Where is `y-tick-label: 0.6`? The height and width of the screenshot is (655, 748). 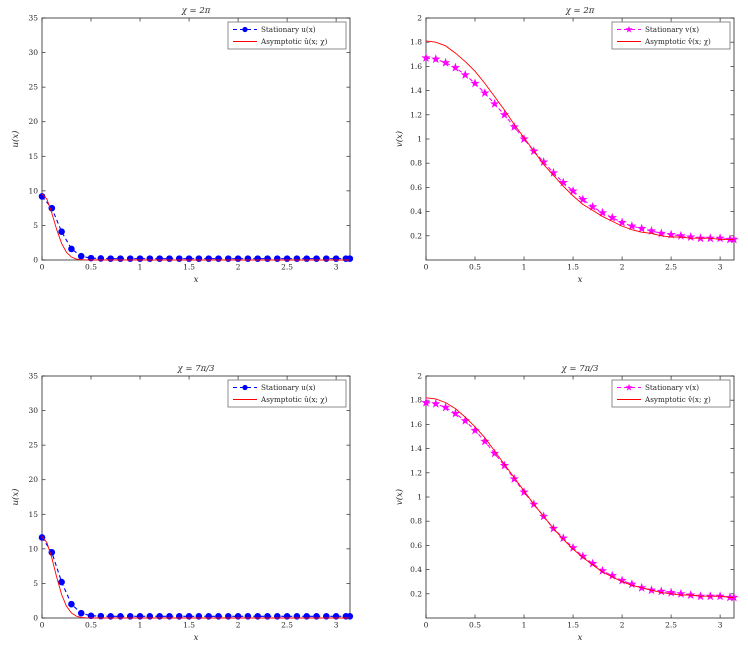 y-tick-label: 0.6 is located at coordinates (416, 187).